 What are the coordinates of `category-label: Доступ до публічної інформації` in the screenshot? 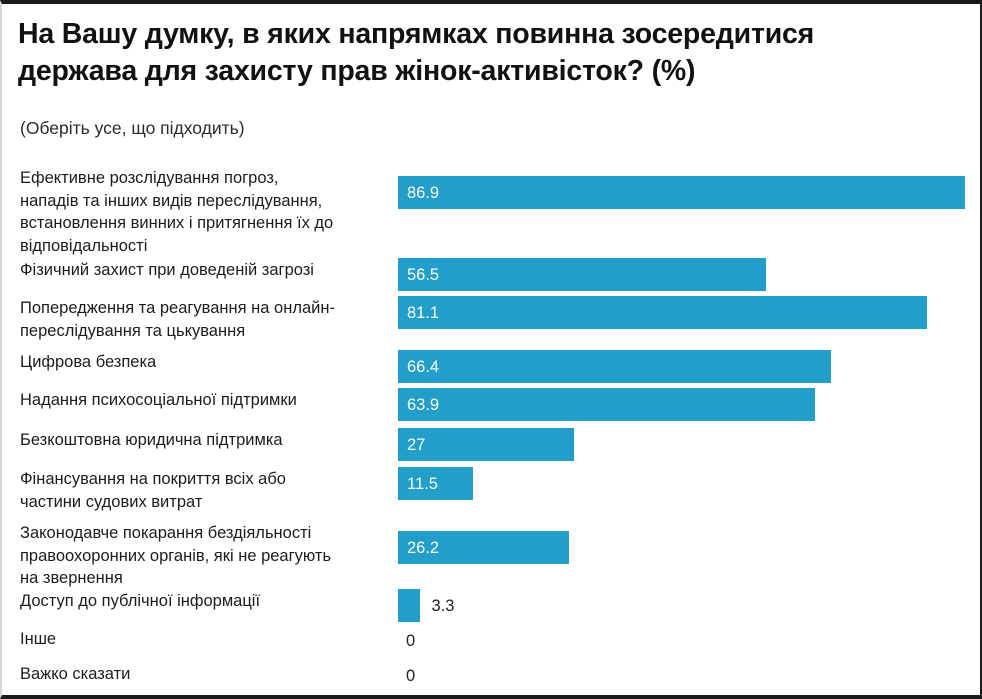 It's located at (203, 601).